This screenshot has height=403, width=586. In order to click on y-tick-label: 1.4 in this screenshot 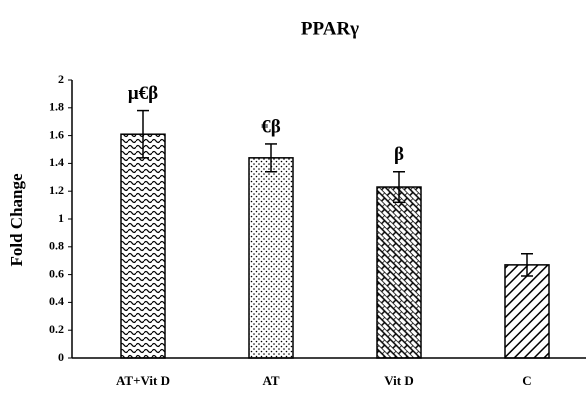, I will do `click(56, 162)`.